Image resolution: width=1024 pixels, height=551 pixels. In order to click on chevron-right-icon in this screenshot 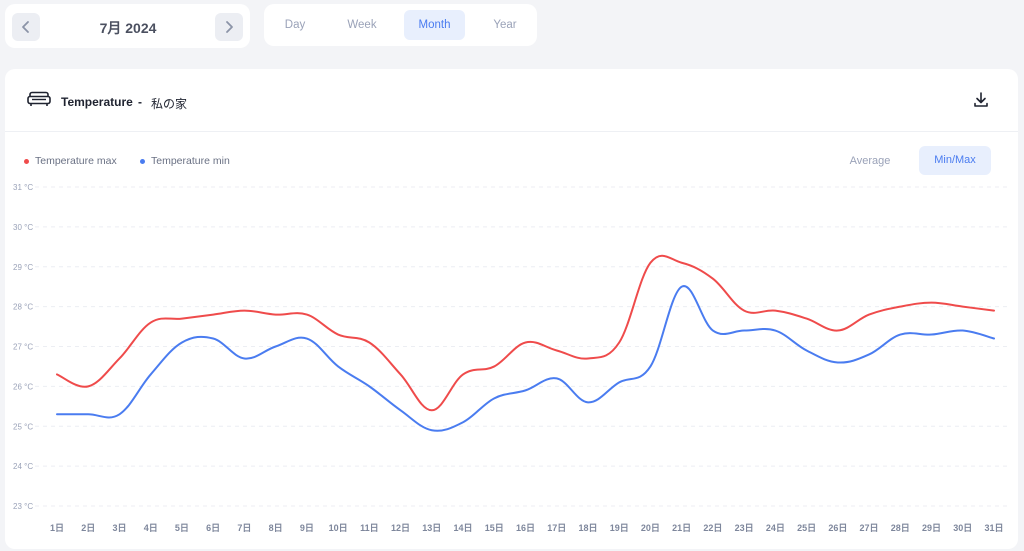, I will do `click(229, 27)`.